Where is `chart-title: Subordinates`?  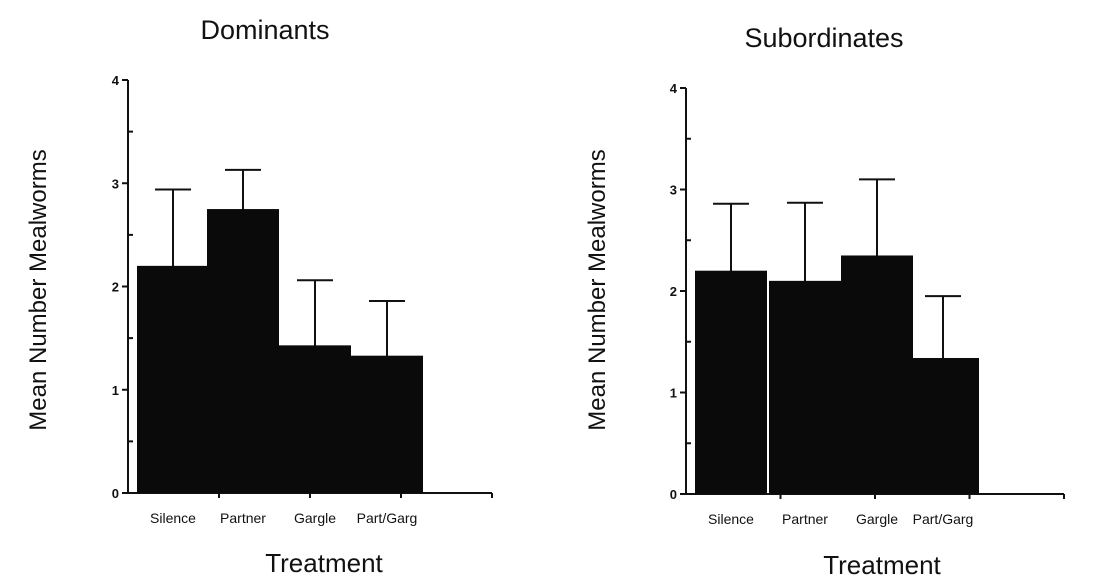
chart-title: Subordinates is located at coordinates (823, 38).